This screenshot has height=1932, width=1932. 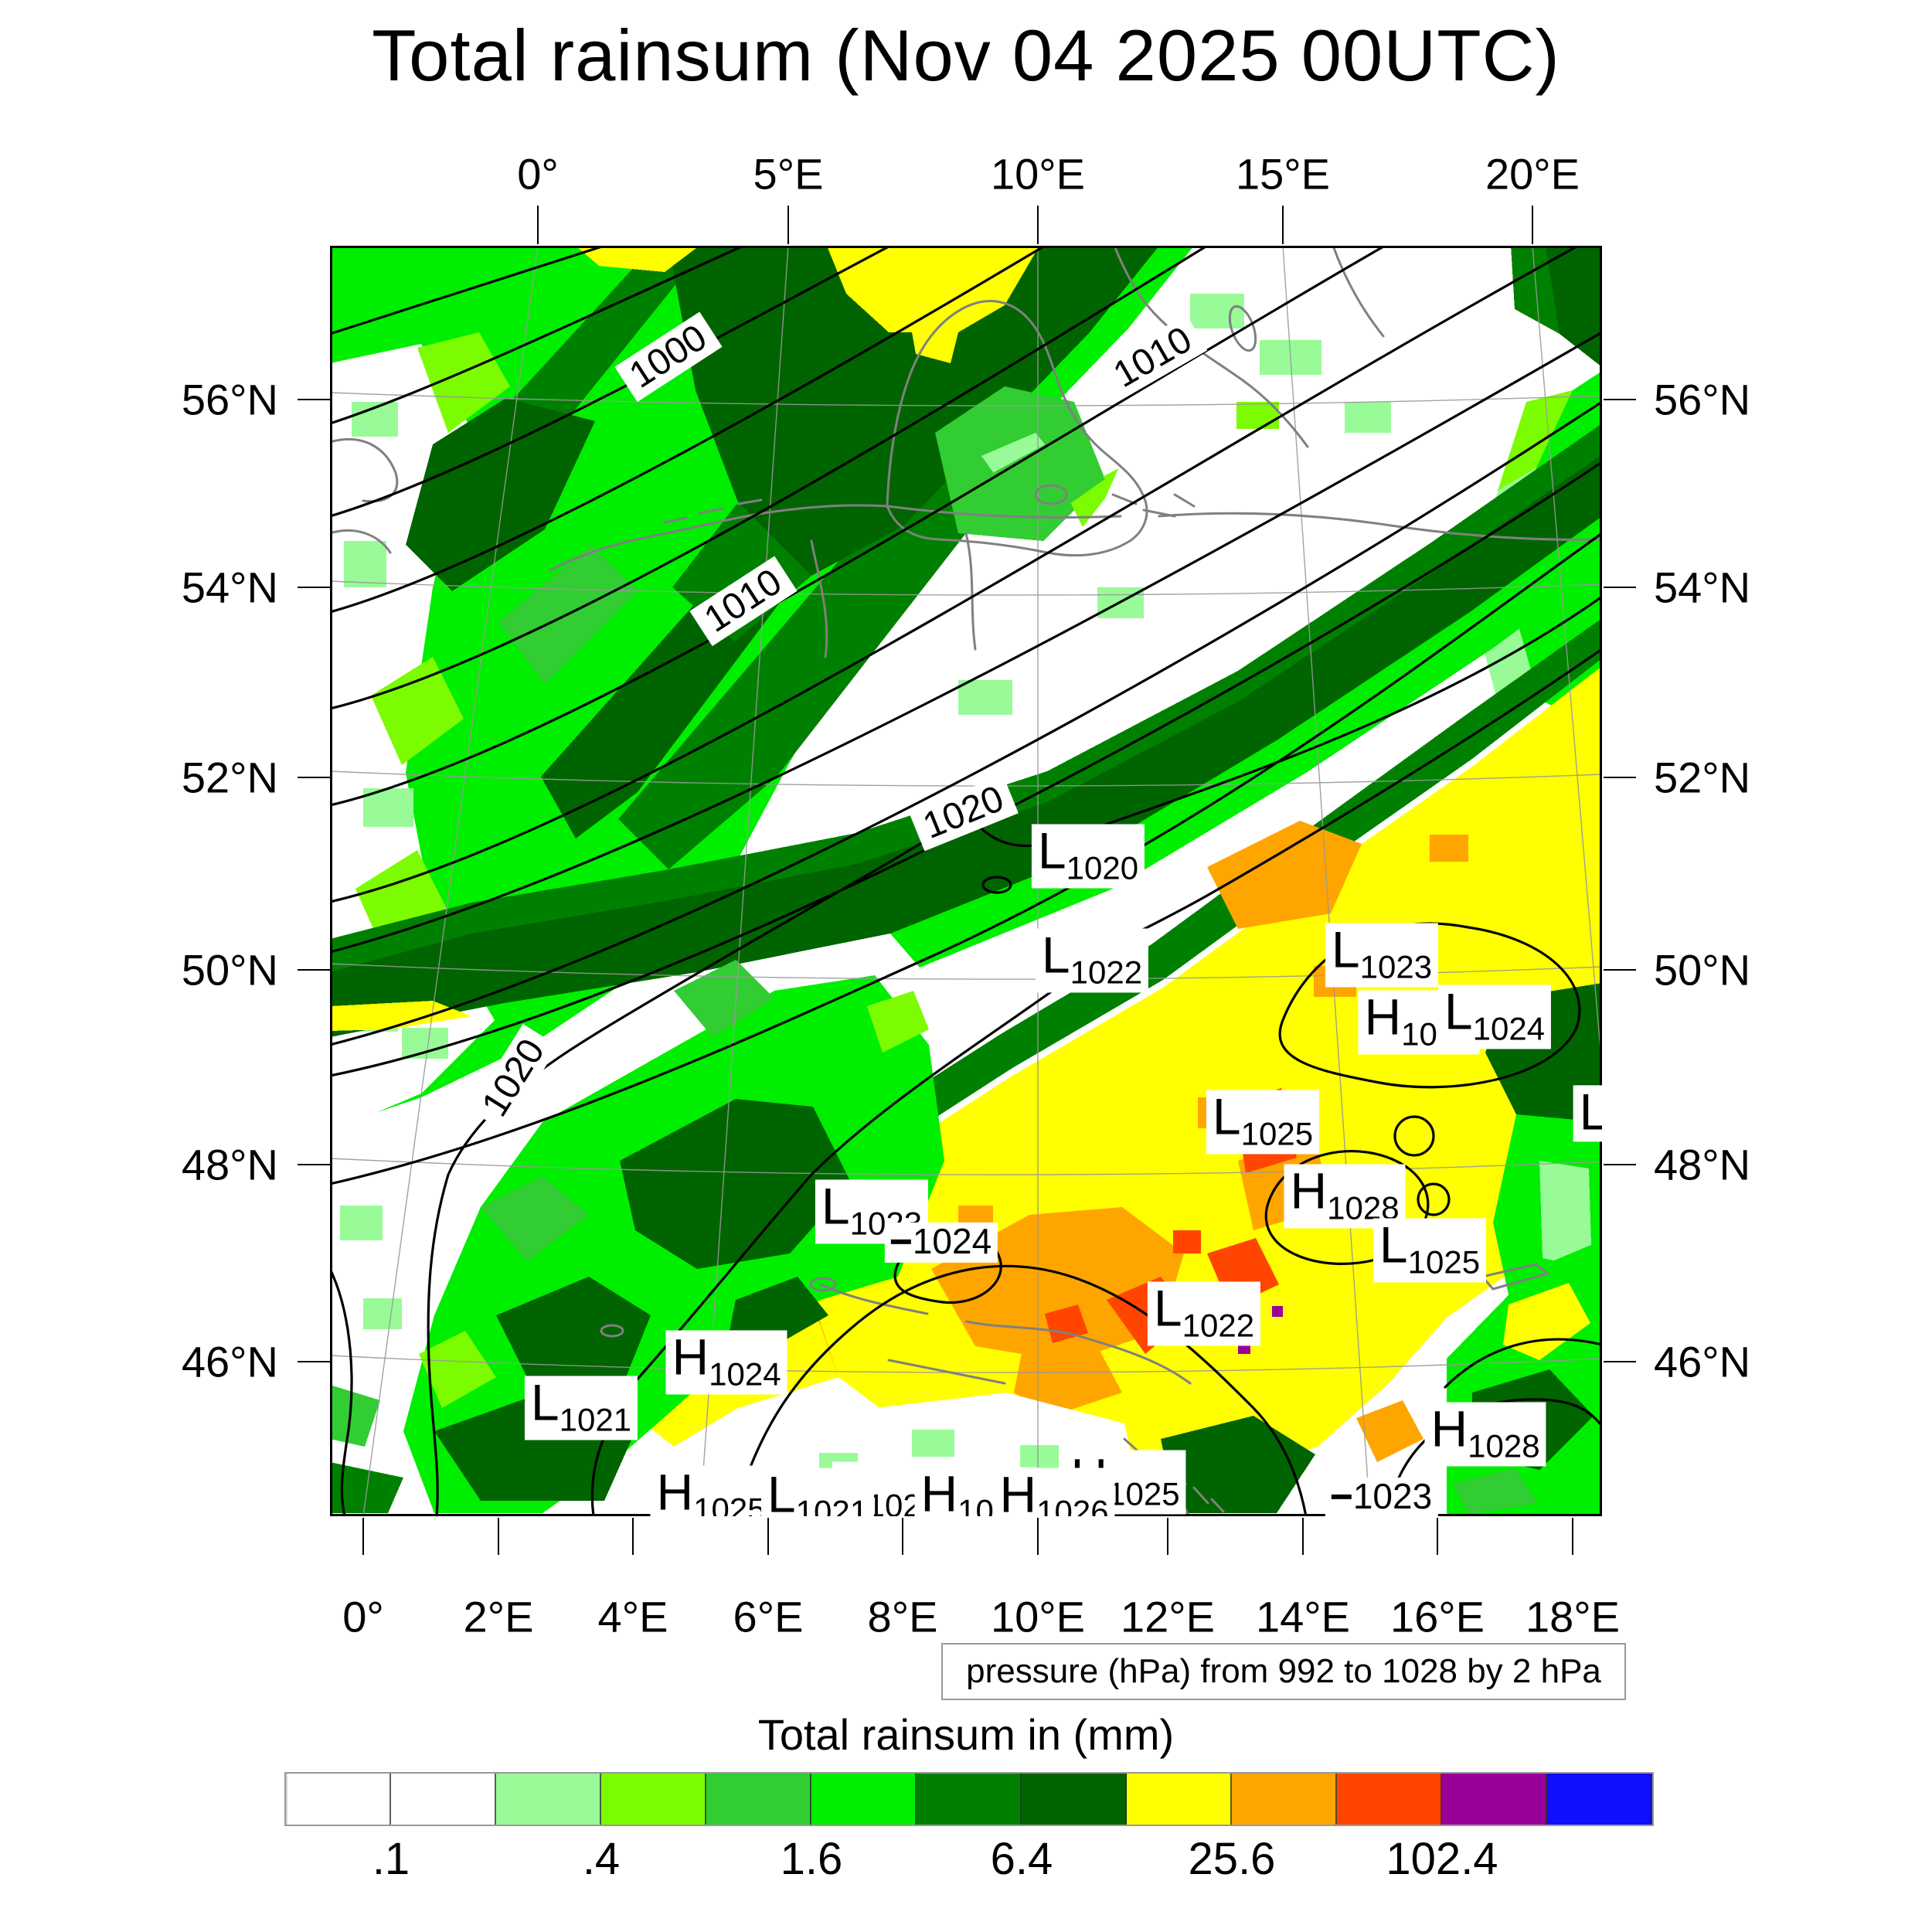 I want to click on contour-dash, so click(x=900, y=1241).